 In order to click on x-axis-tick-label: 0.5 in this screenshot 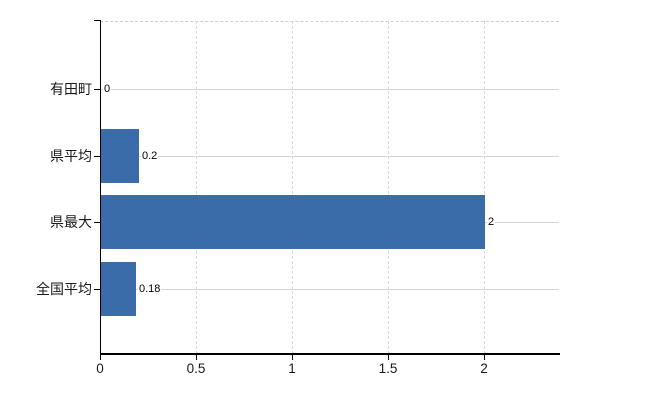, I will do `click(196, 368)`.